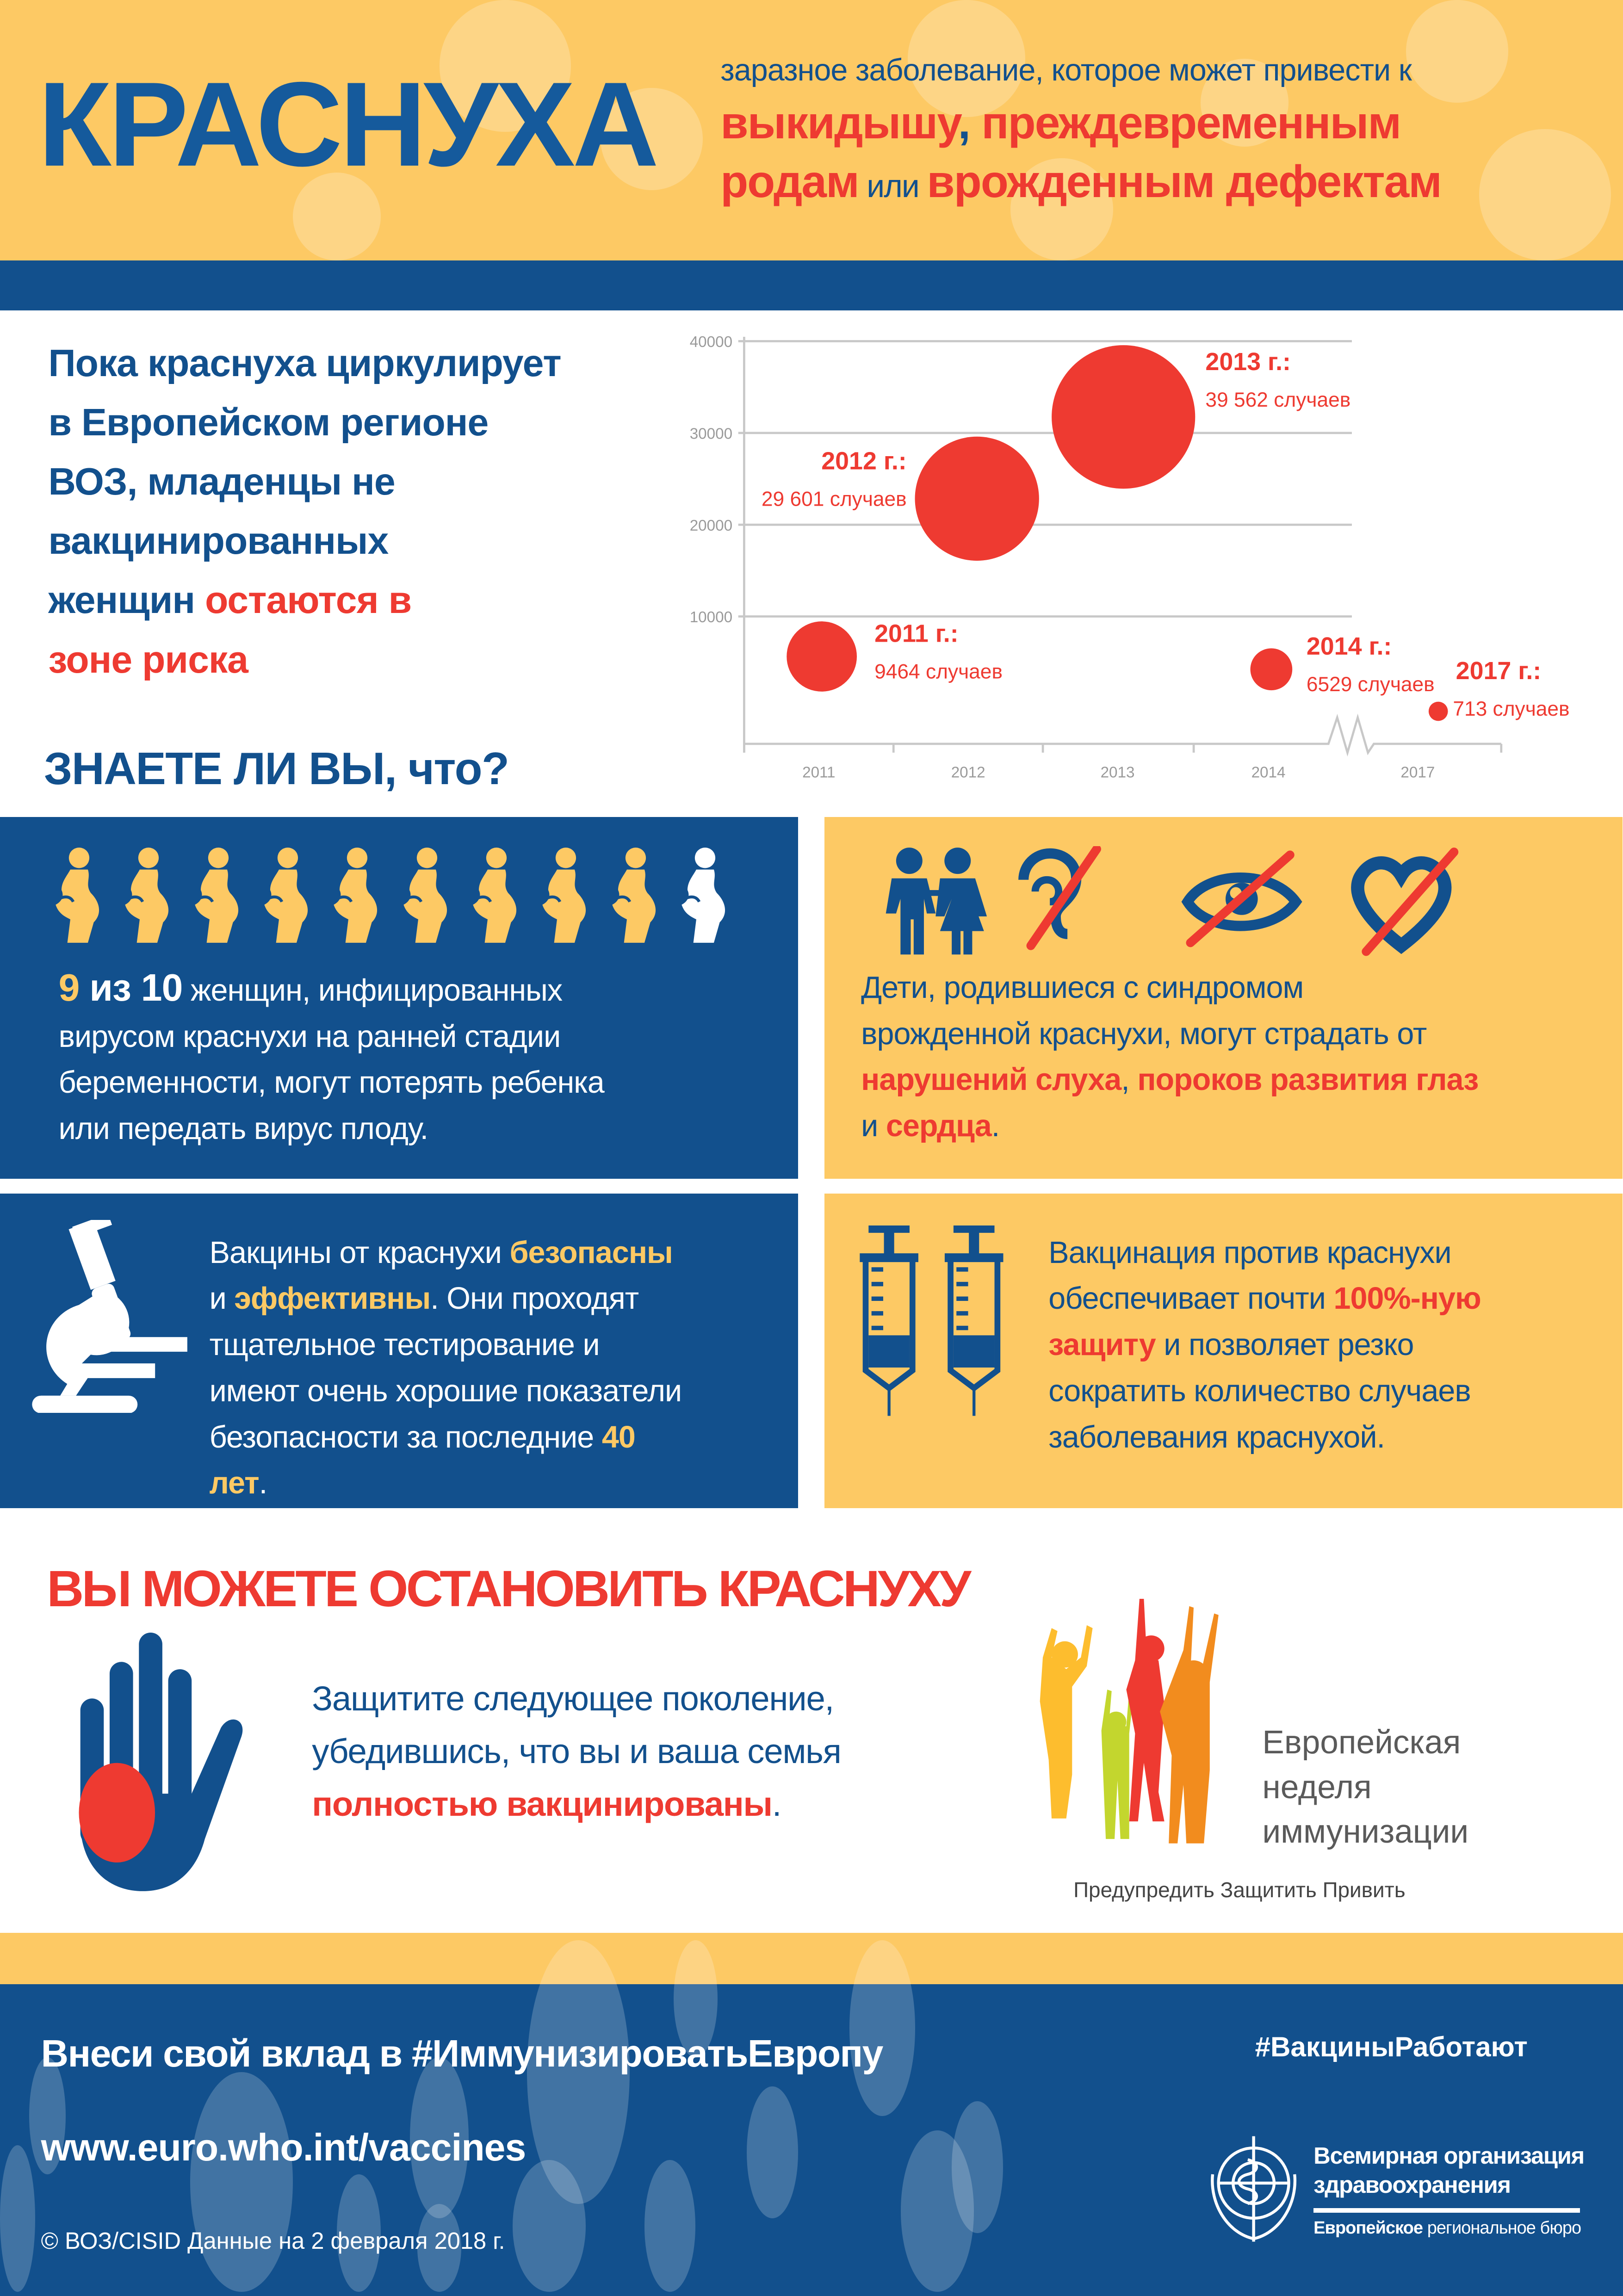  I want to click on microscope-icon, so click(110, 1316).